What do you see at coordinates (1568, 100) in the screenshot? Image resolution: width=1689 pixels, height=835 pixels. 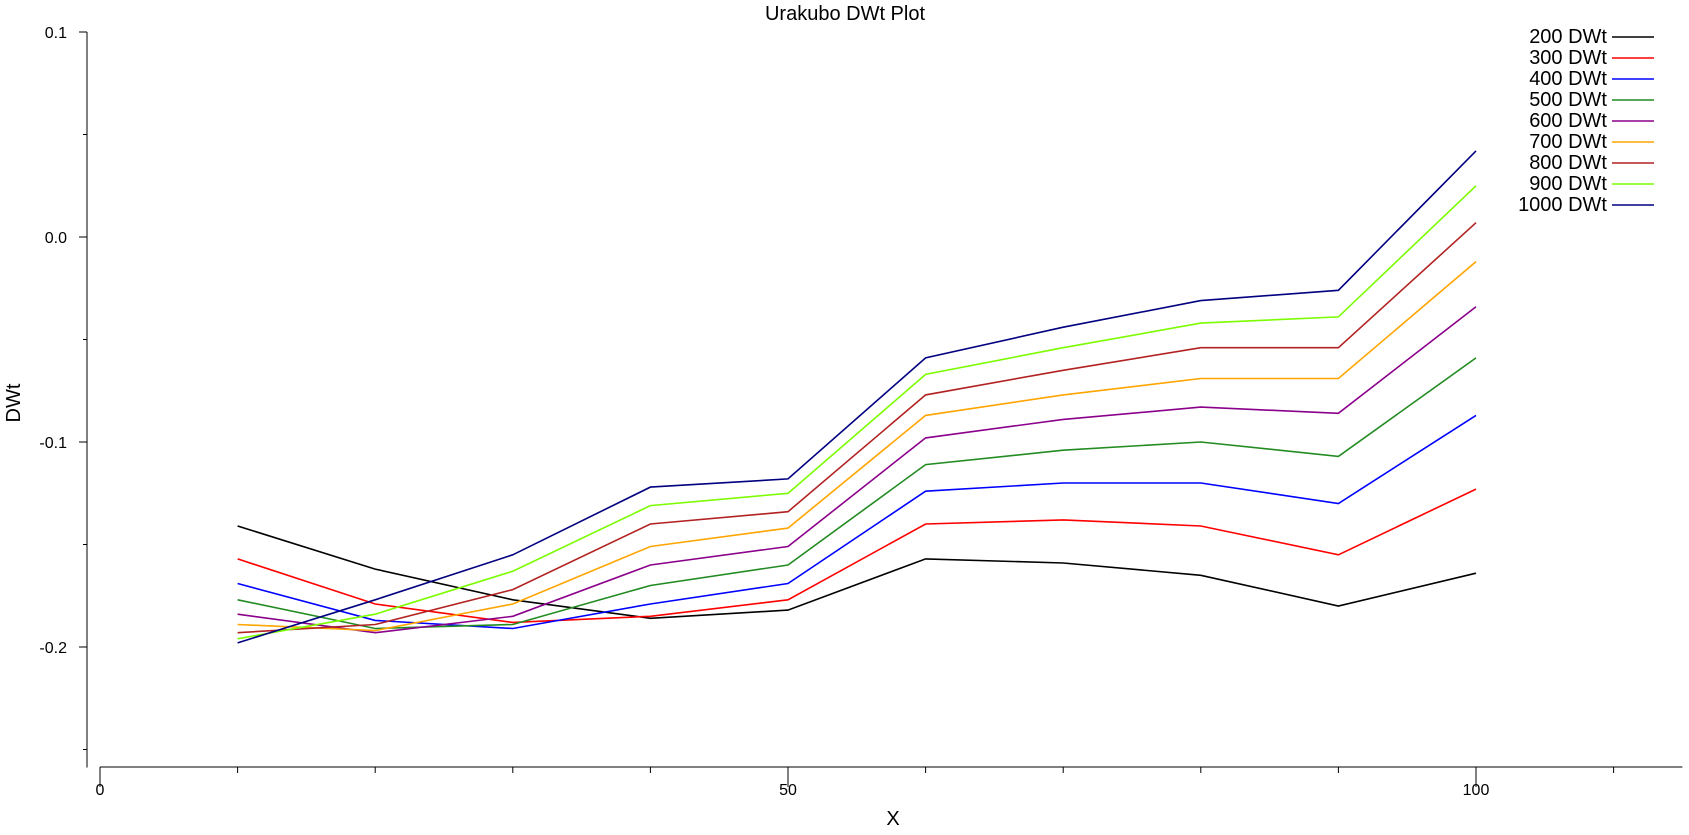 I see `legend-label: 500 DWt` at bounding box center [1568, 100].